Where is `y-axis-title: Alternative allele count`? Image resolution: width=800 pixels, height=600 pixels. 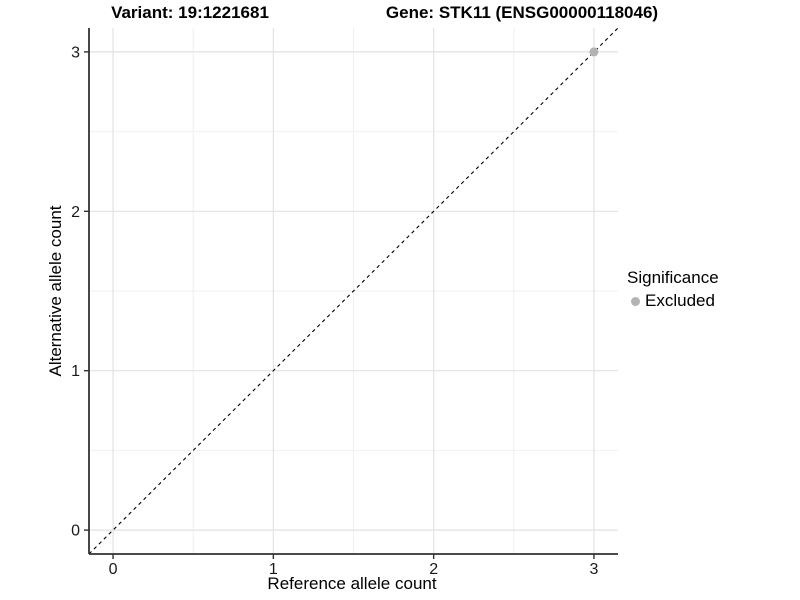 y-axis-title: Alternative allele count is located at coordinates (55, 291).